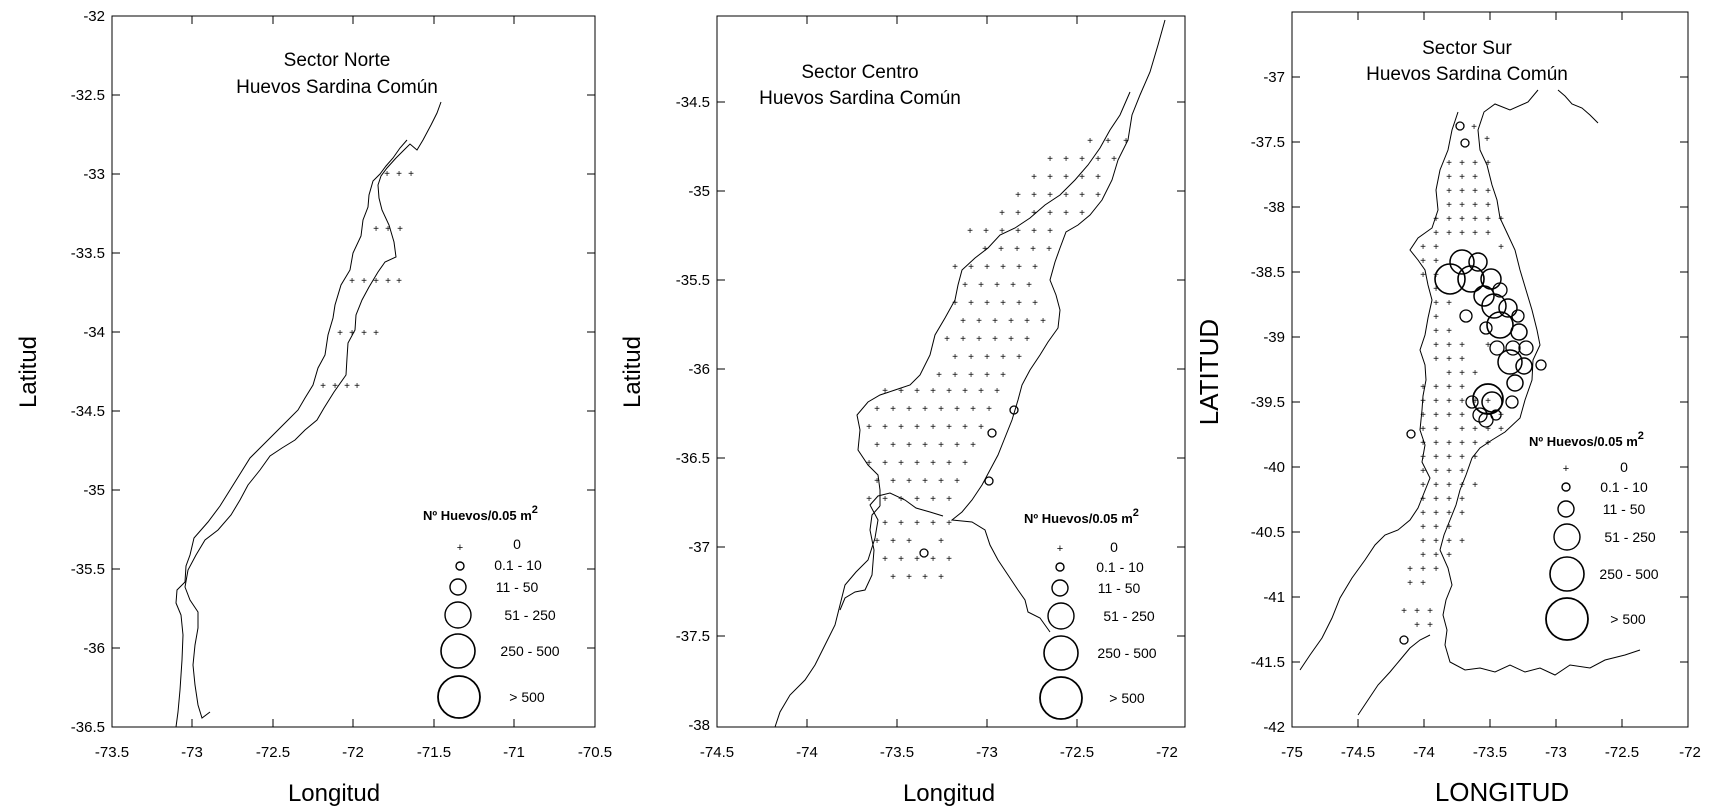 Image resolution: width=1709 pixels, height=812 pixels. I want to click on y-axis-label: LATITUD, so click(1209, 372).